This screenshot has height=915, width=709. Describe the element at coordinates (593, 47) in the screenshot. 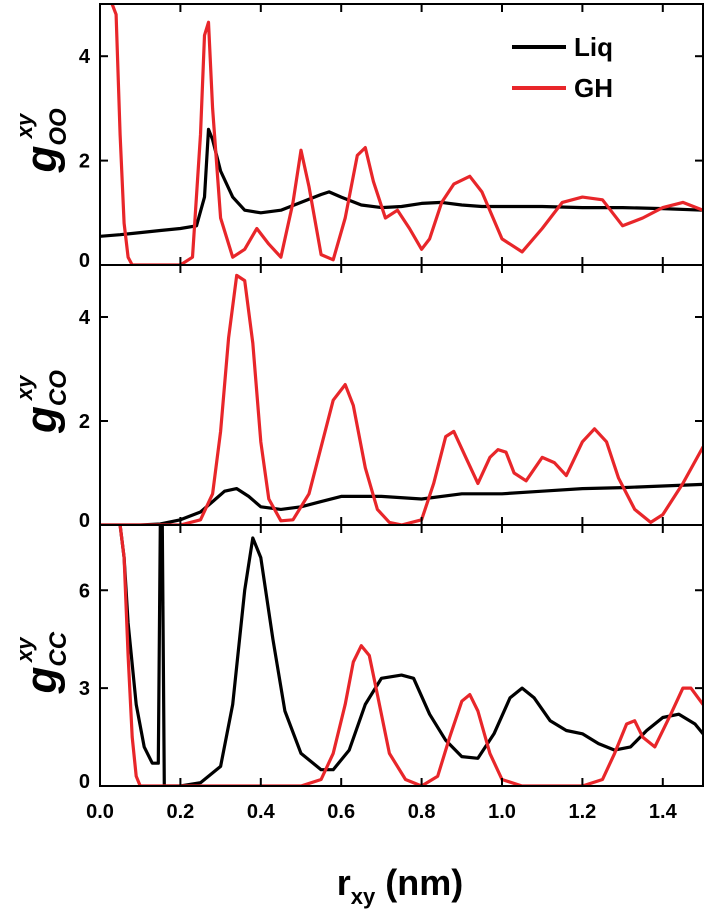

I see `legend-label-liq: Liq` at that location.